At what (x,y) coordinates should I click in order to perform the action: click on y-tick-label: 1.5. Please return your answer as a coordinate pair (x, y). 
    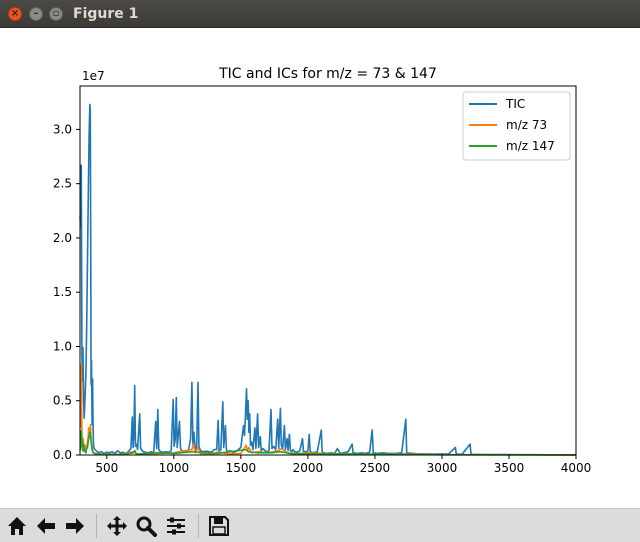
    Looking at the image, I should click on (62, 292).